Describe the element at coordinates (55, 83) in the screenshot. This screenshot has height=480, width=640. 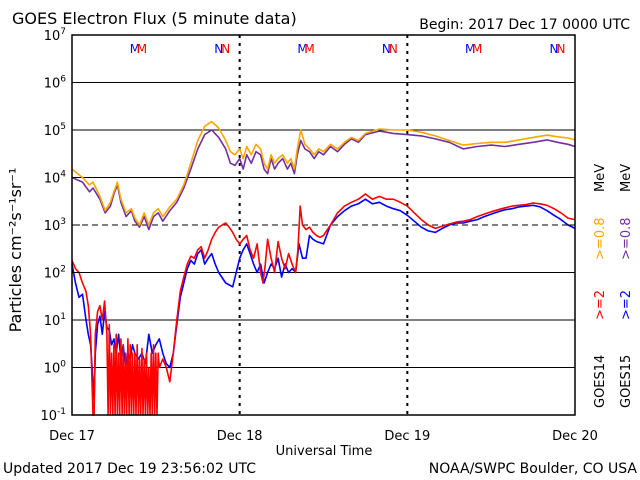
I see `y-tick-label: 10⁶` at that location.